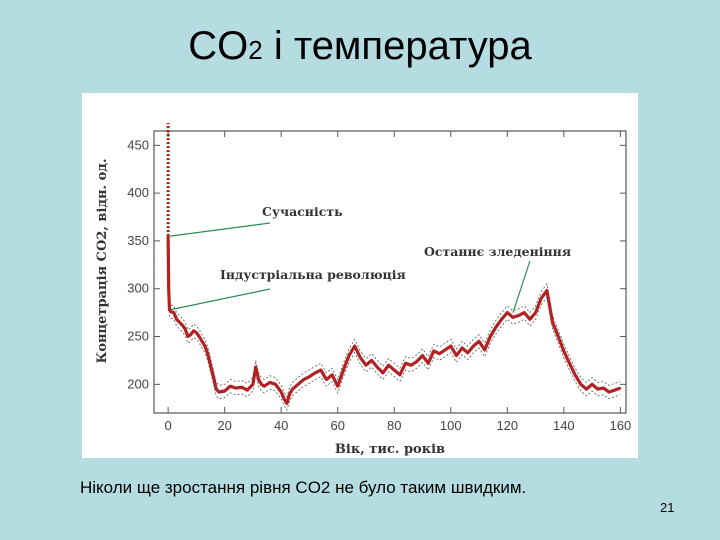 This screenshot has width=720, height=540. What do you see at coordinates (218, 46) in the screenshot?
I see `title-co-text: CO` at bounding box center [218, 46].